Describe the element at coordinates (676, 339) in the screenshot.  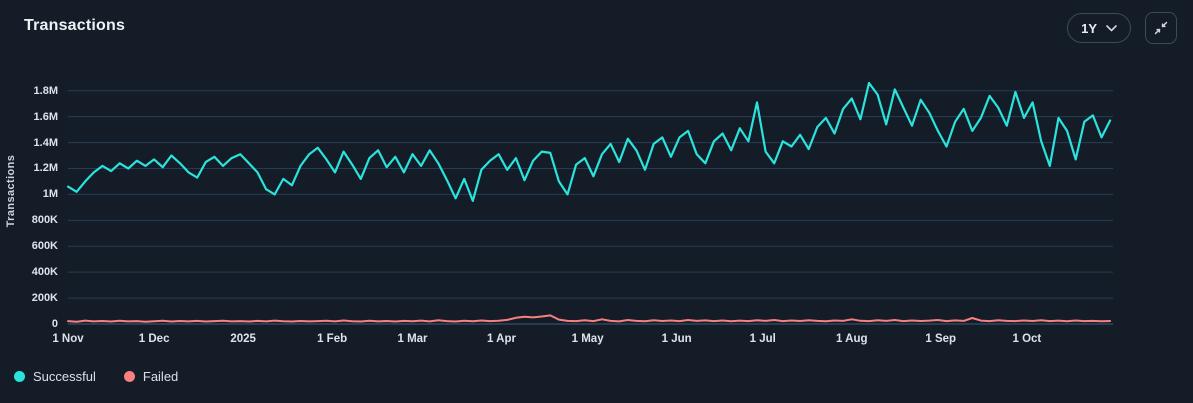
I see `x-axis-tick: 1 Jun` at that location.